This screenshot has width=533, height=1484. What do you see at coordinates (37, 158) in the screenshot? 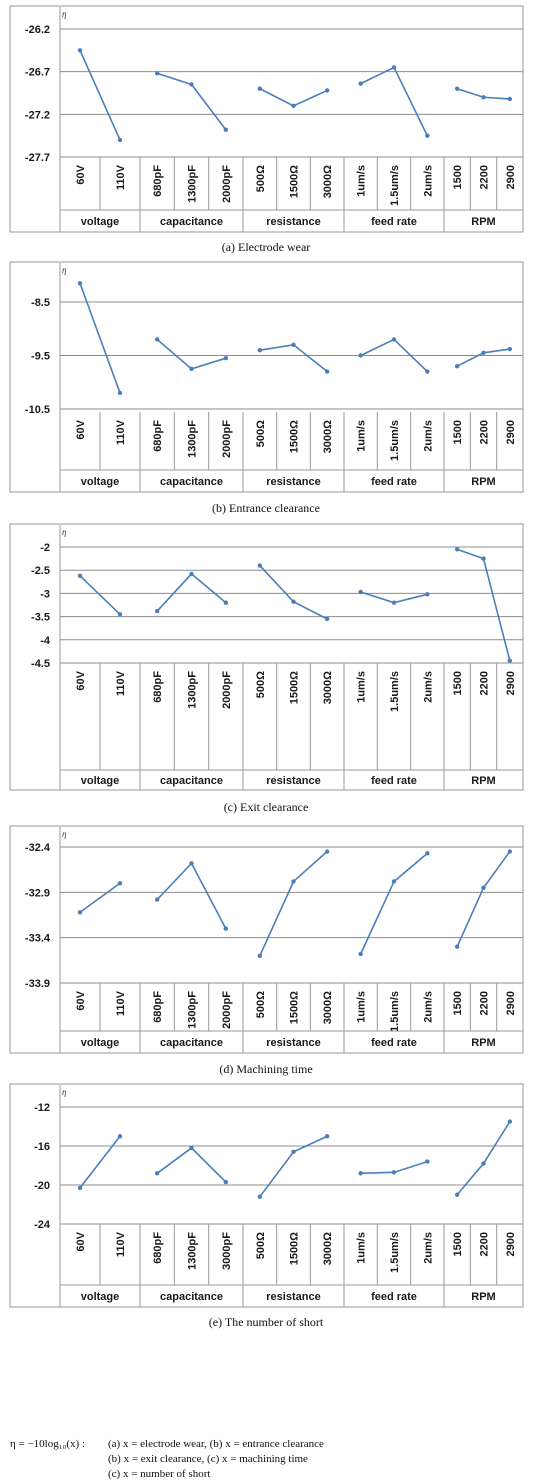
I see `y-tick-label: -27.7` at bounding box center [37, 158].